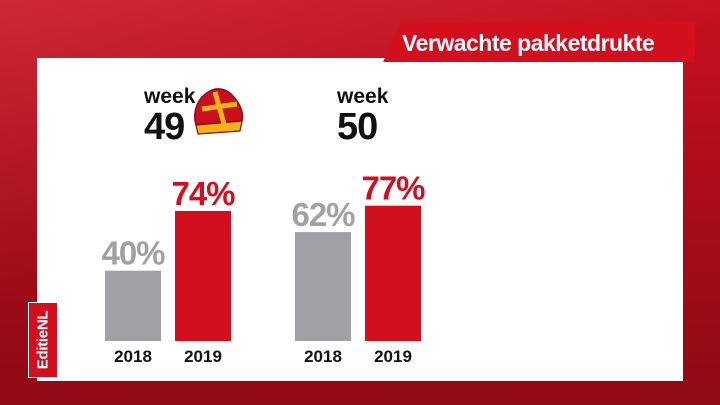  What do you see at coordinates (528, 43) in the screenshot?
I see `chart-title: Verwachte pakketdrukte` at bounding box center [528, 43].